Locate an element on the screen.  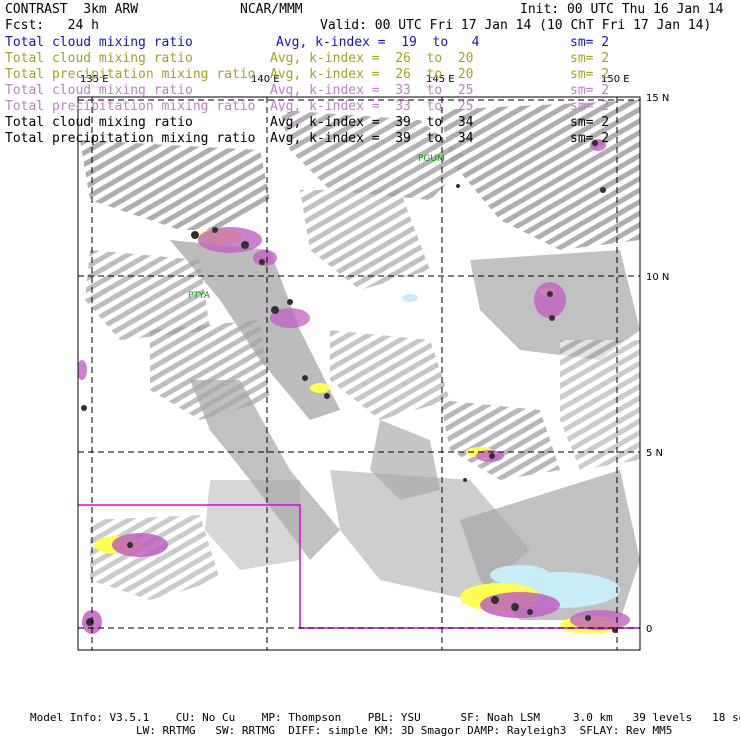
lat-label: 15 N is located at coordinates (657, 98).